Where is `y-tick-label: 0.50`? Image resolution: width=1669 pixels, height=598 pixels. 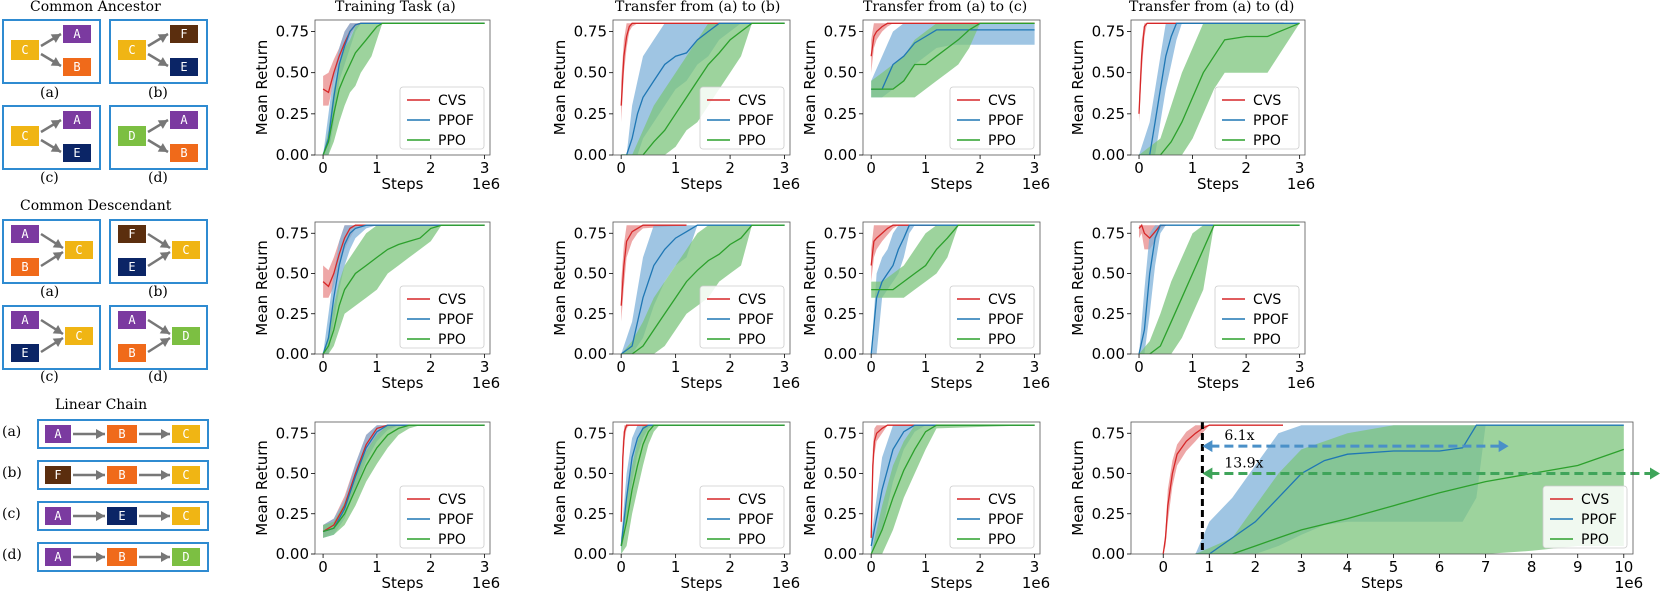
y-tick-label: 0.50 is located at coordinates (1108, 474).